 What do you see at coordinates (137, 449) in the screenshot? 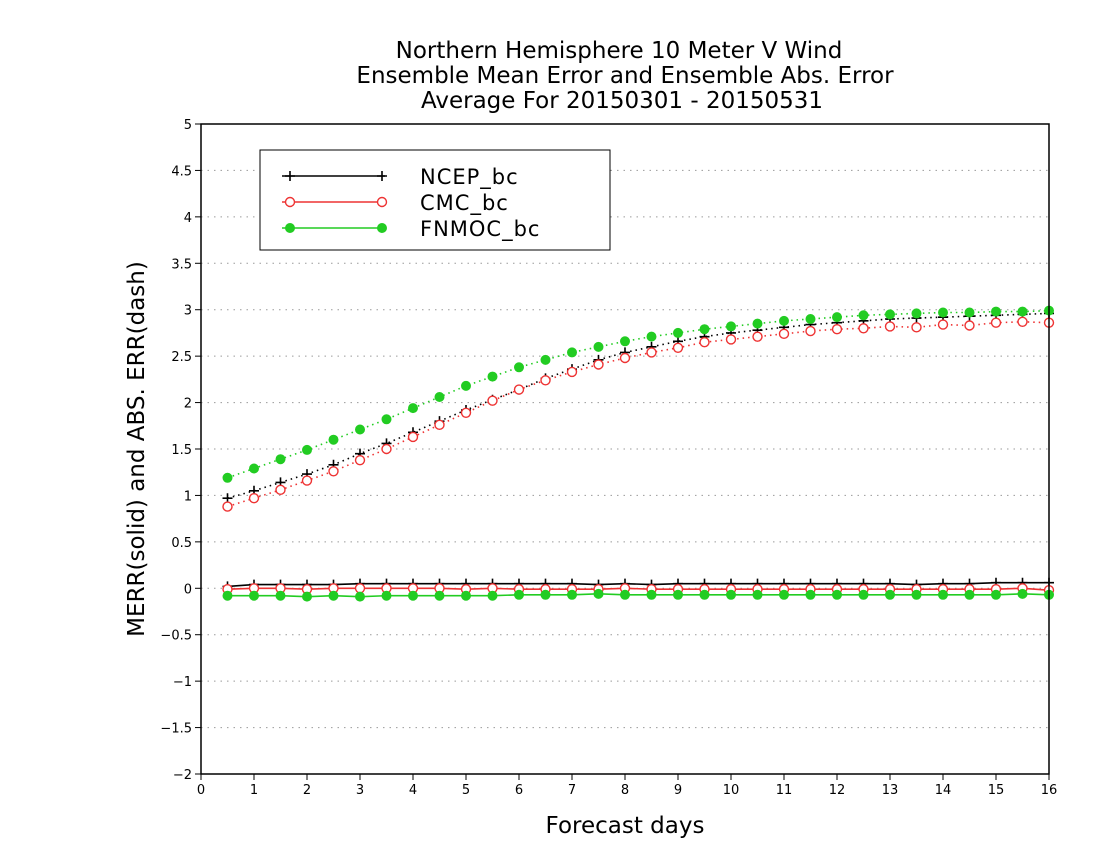
I see `y-axis-label: MERR(solid) and ABS. ERR(dash)` at bounding box center [137, 449].